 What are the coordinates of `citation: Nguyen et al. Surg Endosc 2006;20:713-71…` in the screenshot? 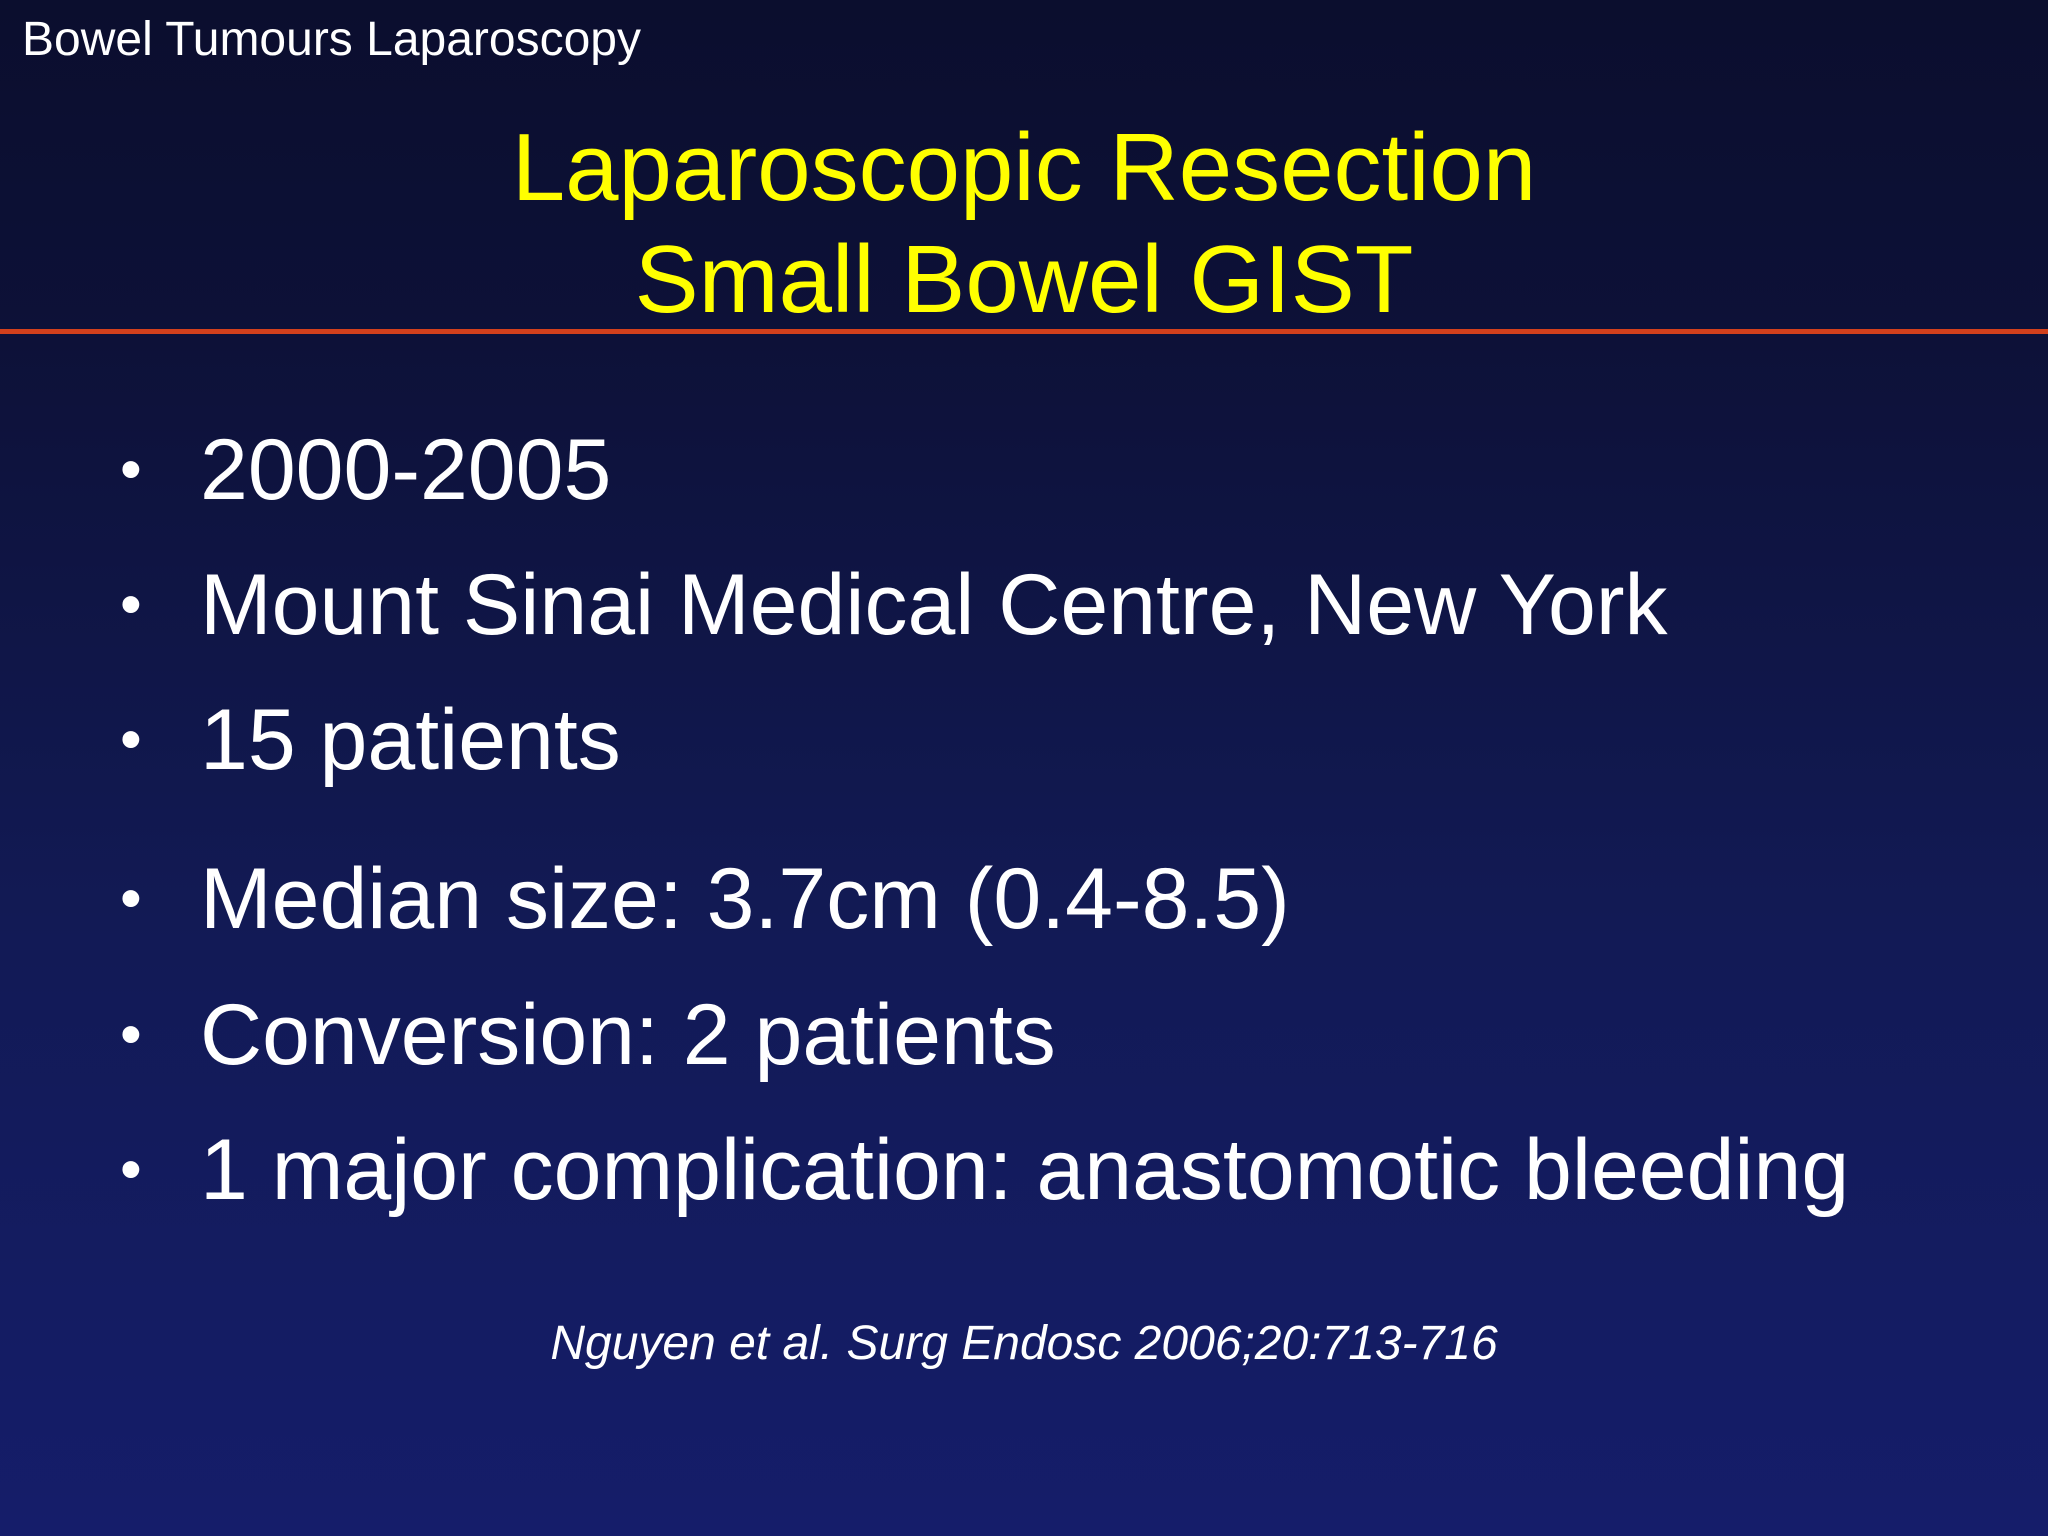 It's located at (1024, 1343).